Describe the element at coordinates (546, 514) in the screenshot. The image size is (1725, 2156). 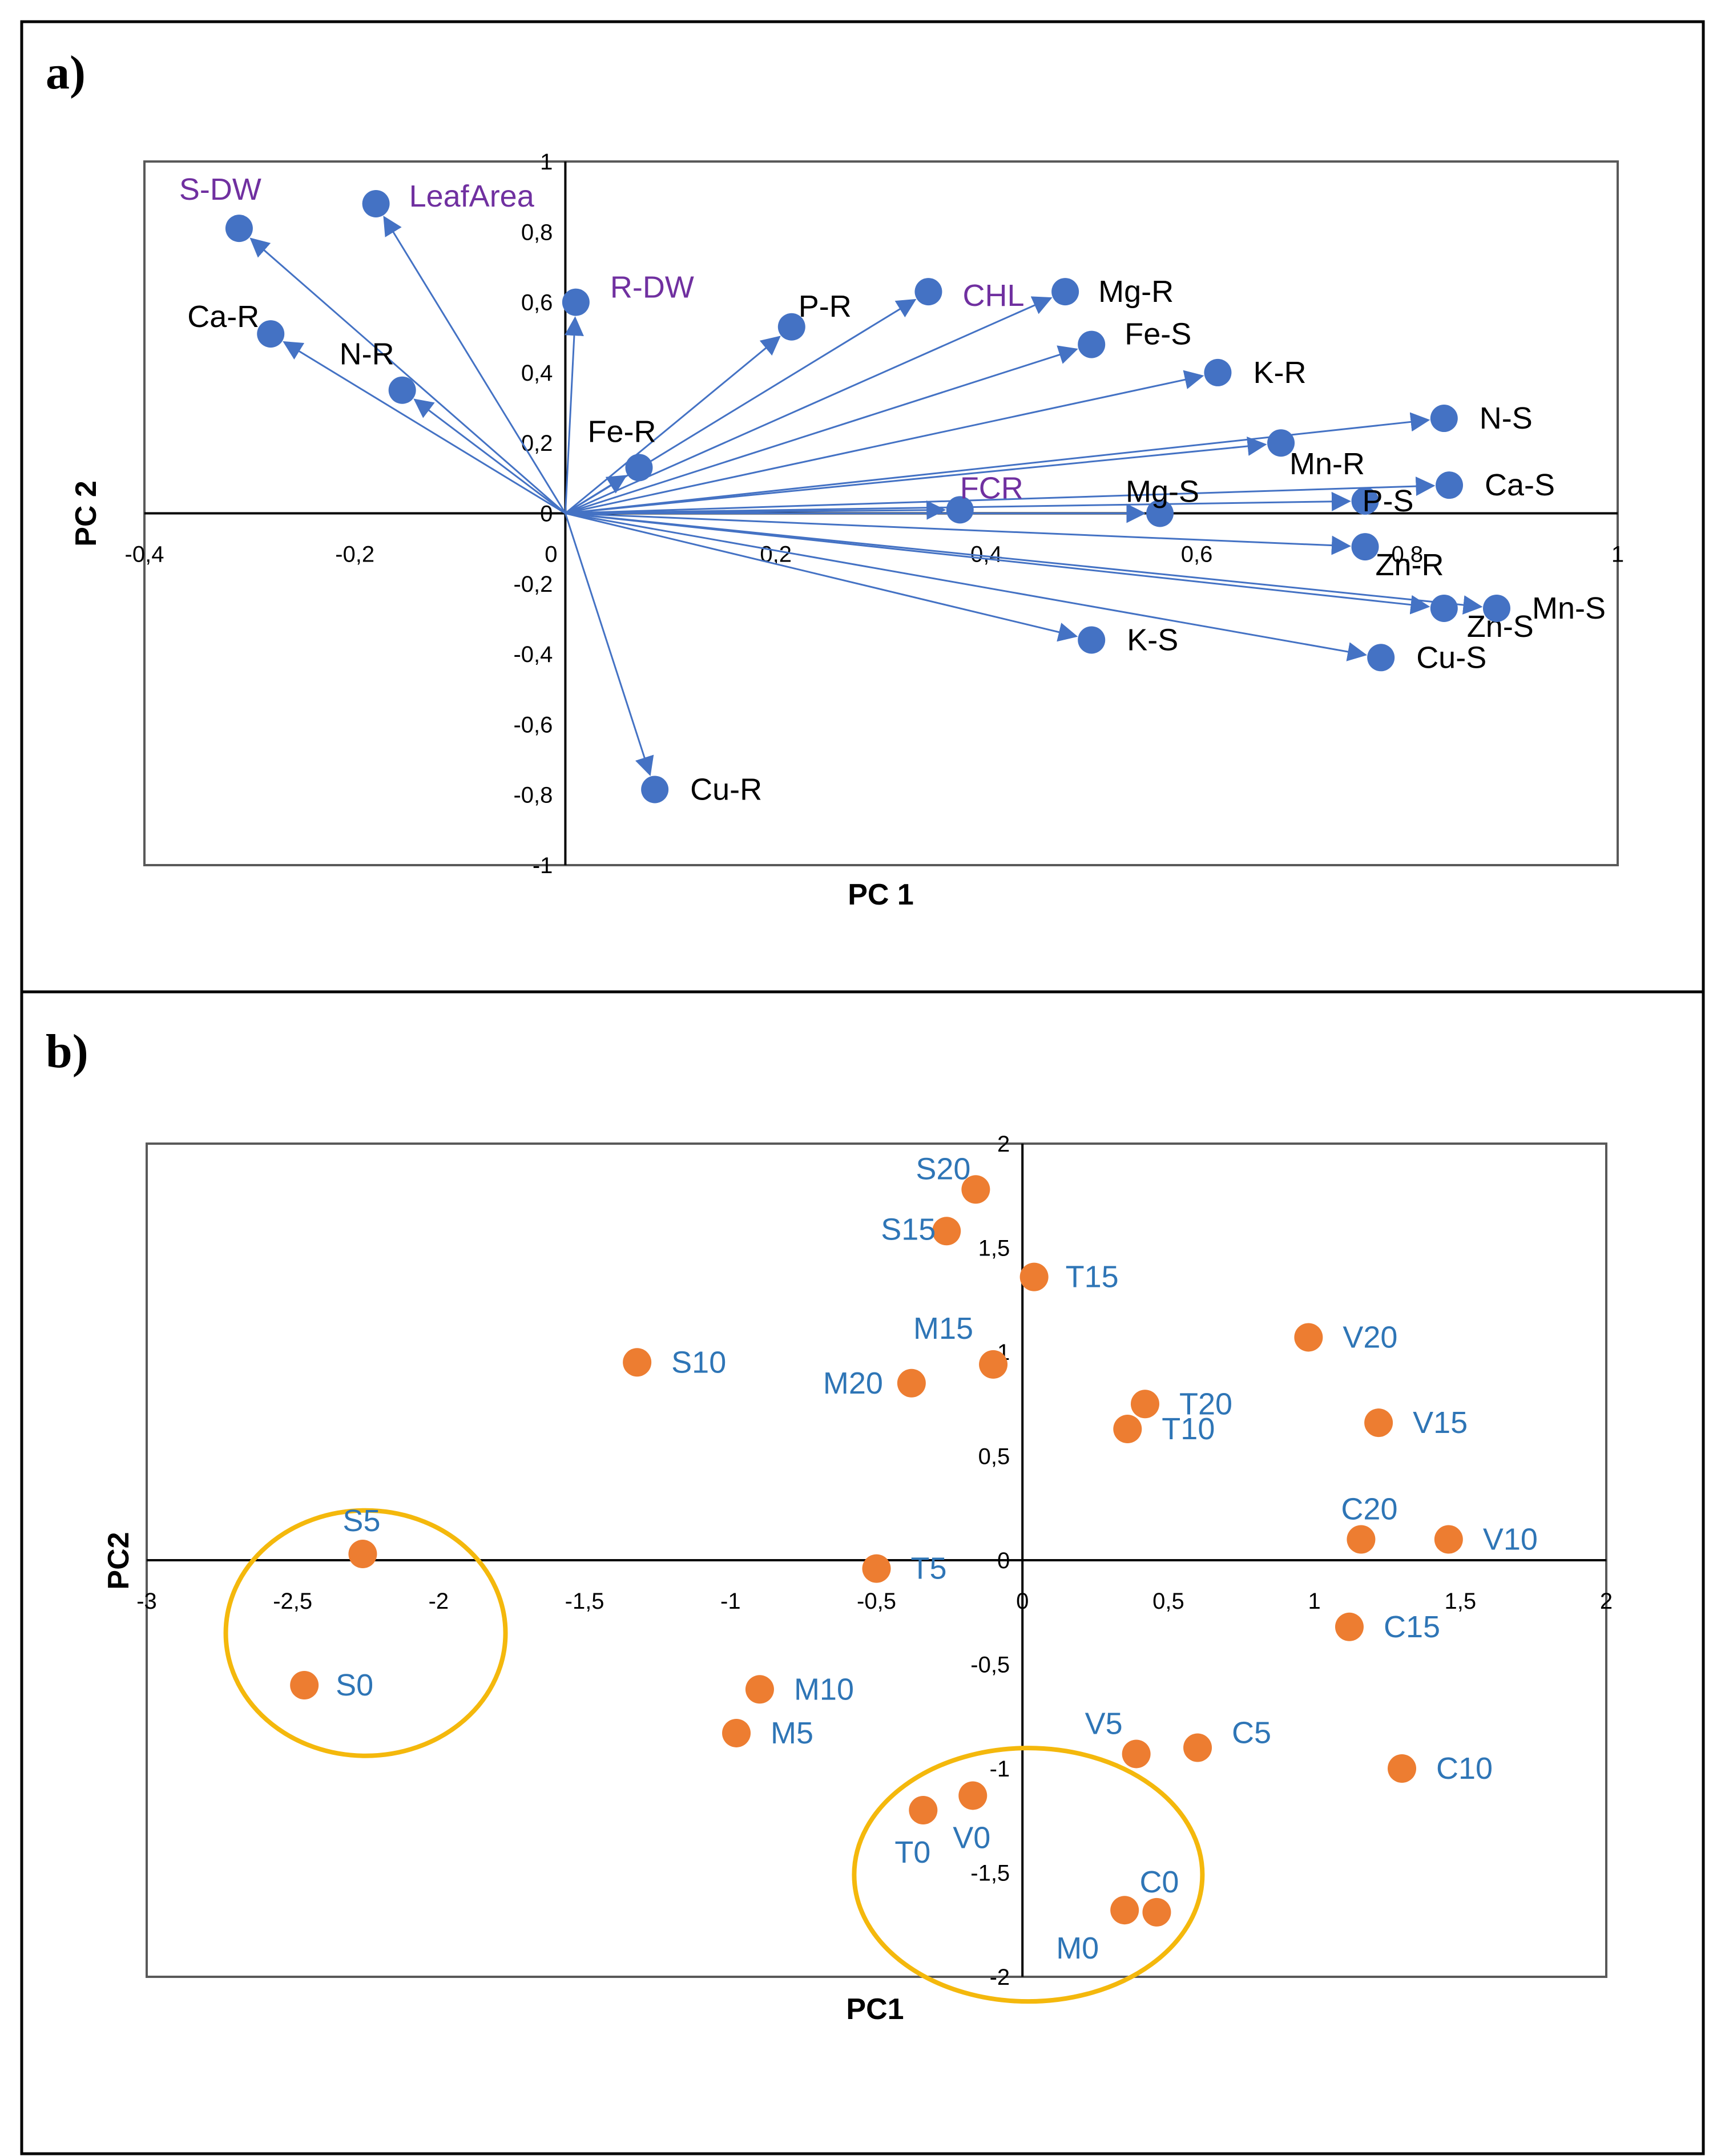
I see `y-tick-label-a: 0` at that location.